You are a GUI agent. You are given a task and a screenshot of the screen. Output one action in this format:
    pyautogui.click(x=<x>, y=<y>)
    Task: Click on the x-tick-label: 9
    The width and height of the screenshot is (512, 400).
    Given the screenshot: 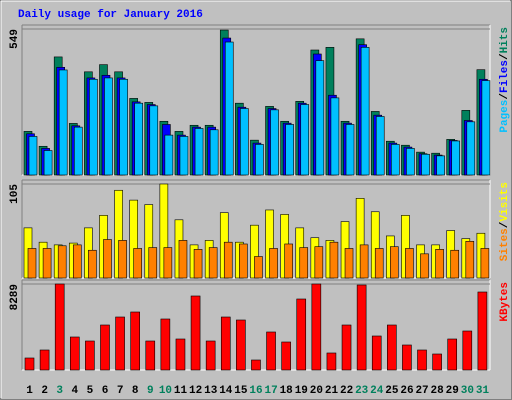 What is the action you would take?
    pyautogui.click(x=150, y=391)
    